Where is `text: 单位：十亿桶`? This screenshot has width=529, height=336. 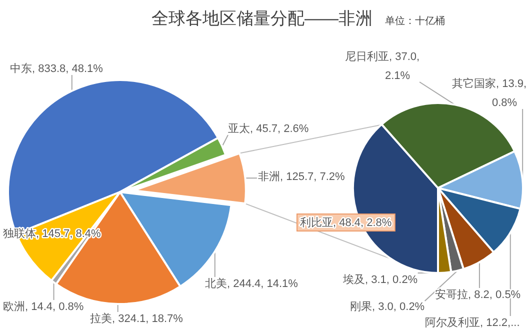
text: 单位：十亿桶 is located at coordinates (415, 21).